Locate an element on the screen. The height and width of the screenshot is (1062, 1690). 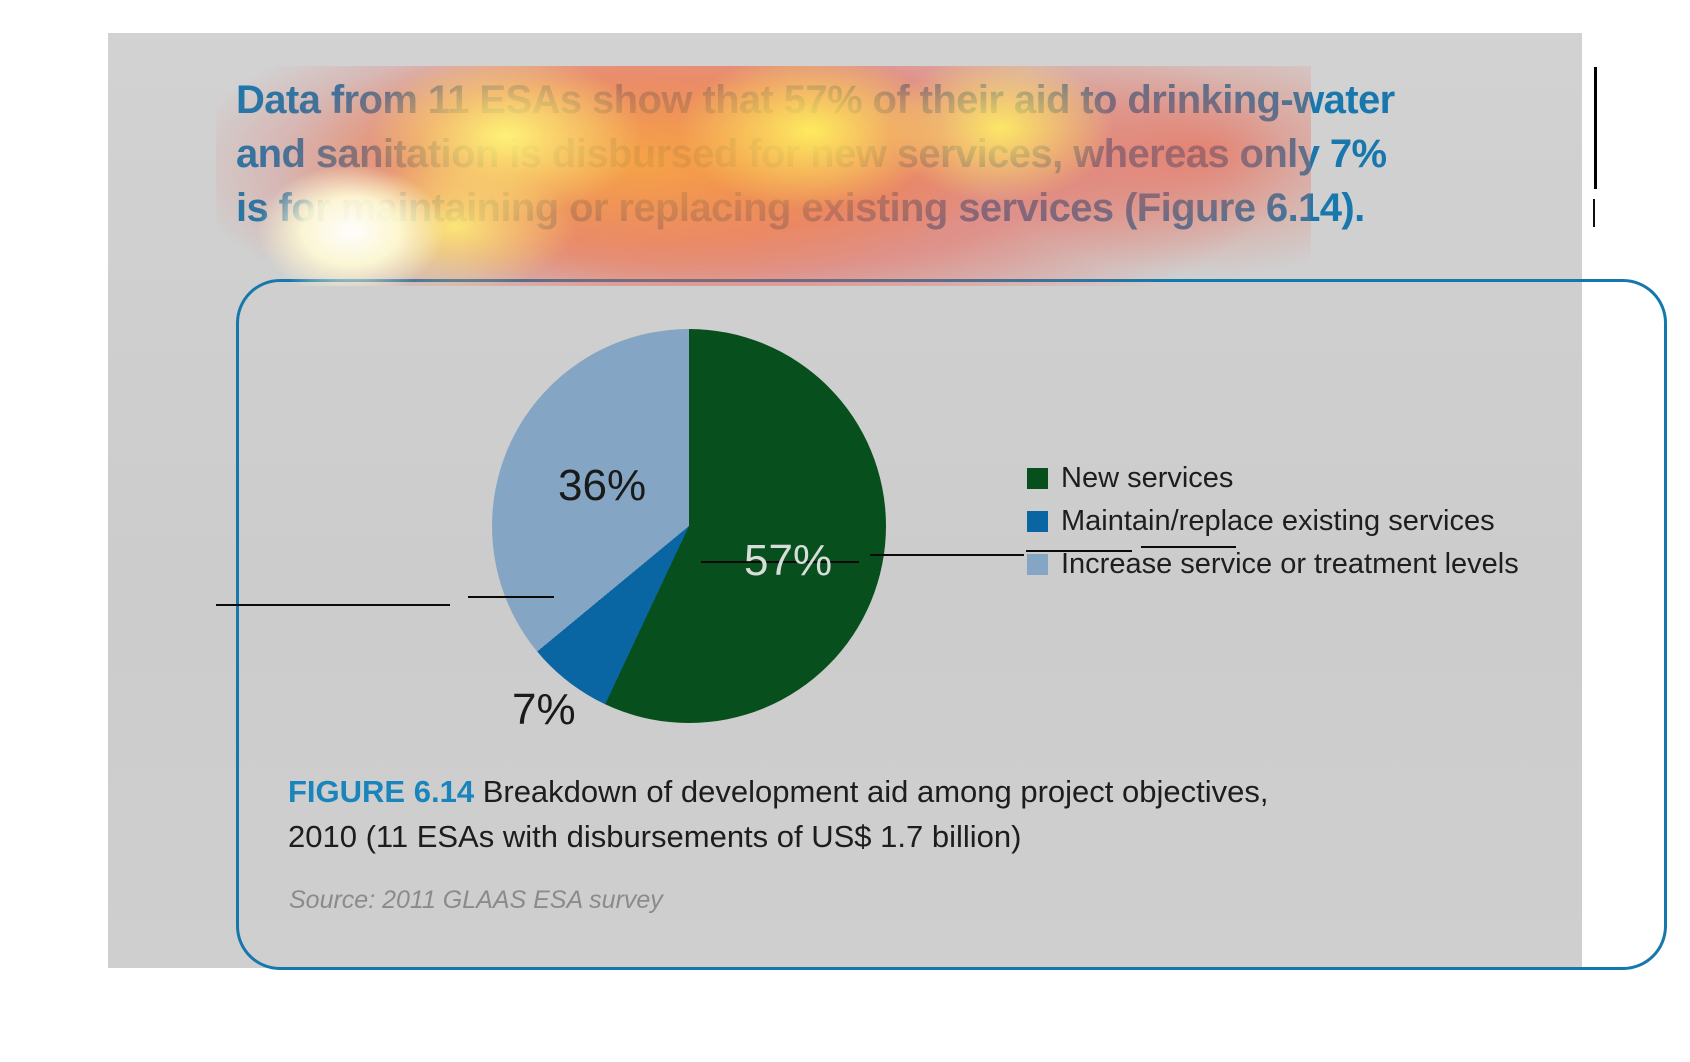
source-note: Source: 2011 GLAAS ESA survey is located at coordinates (476, 900).